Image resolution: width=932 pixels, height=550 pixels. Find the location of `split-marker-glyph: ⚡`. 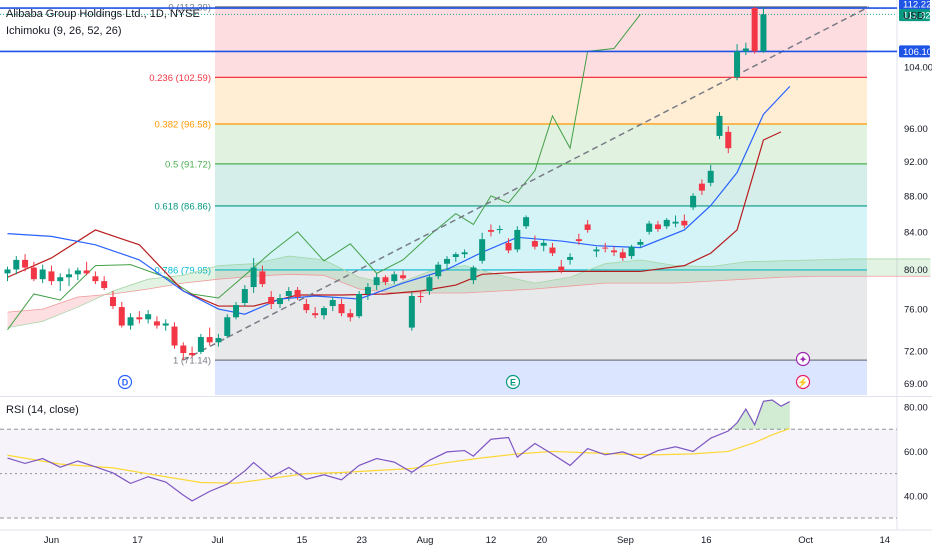

split-marker-glyph: ⚡ is located at coordinates (802, 383).